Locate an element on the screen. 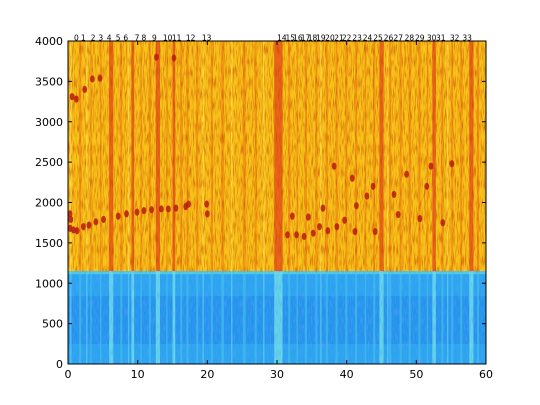  segment-label: 6 is located at coordinates (125, 38).